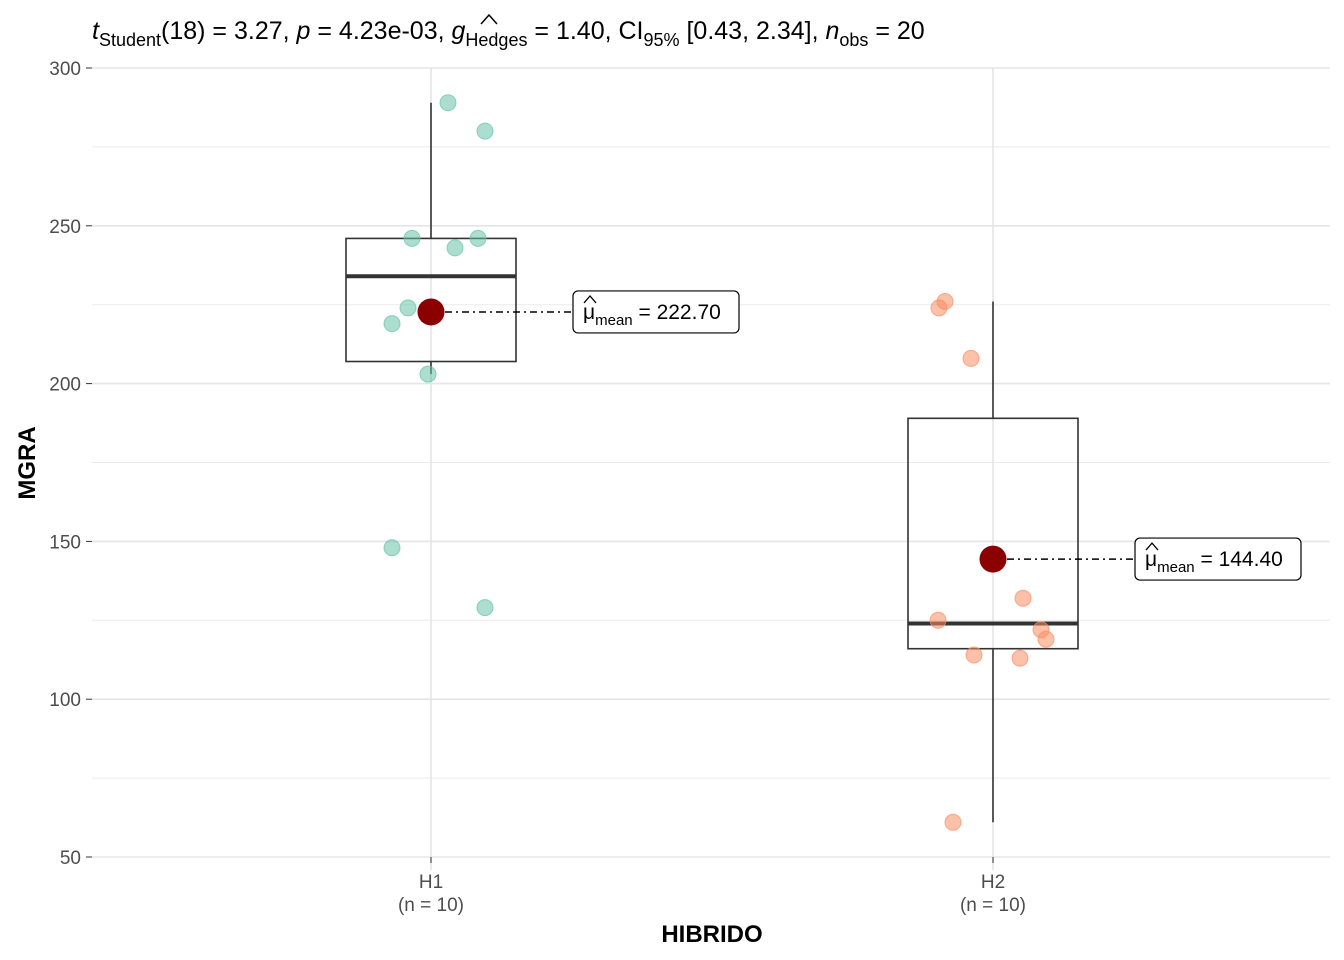 The height and width of the screenshot is (960, 1344). I want to click on x-axis: H1(n = 10)H2(n = 10), so click(712, 886).